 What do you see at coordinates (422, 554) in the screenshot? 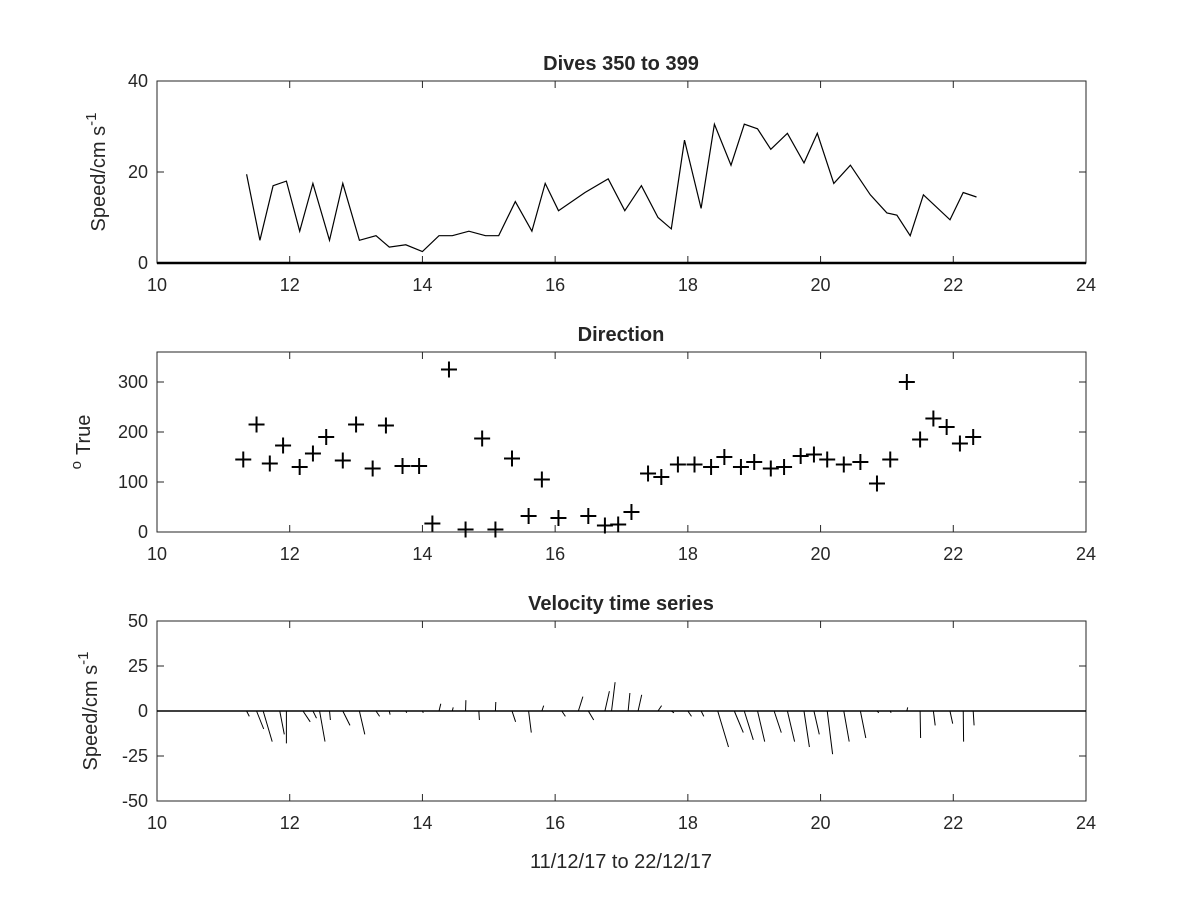
I see `direction-x-tick-label-2: 14` at bounding box center [422, 554].